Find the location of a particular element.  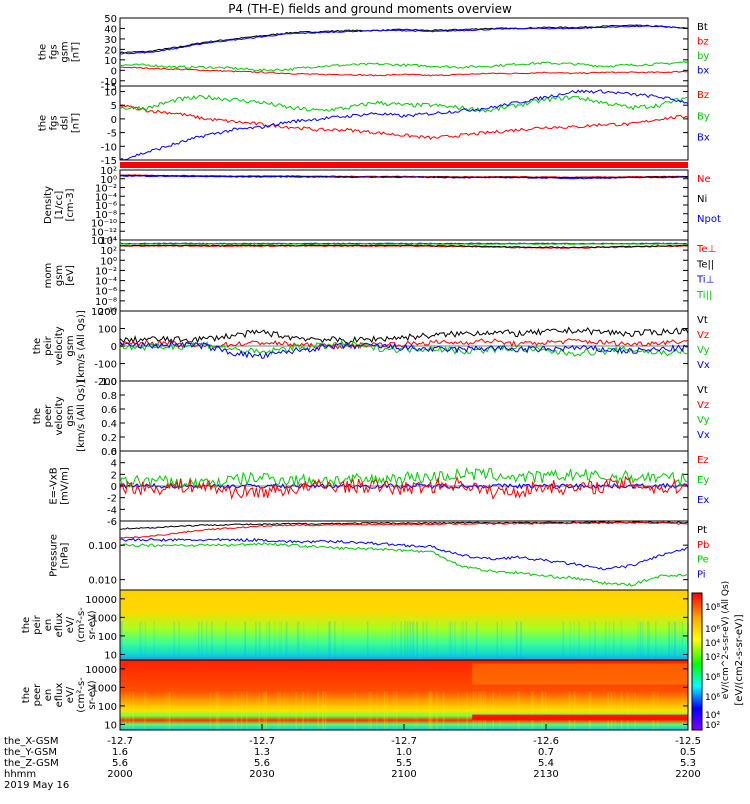

y-axis-label: en is located at coordinates (48, 695).